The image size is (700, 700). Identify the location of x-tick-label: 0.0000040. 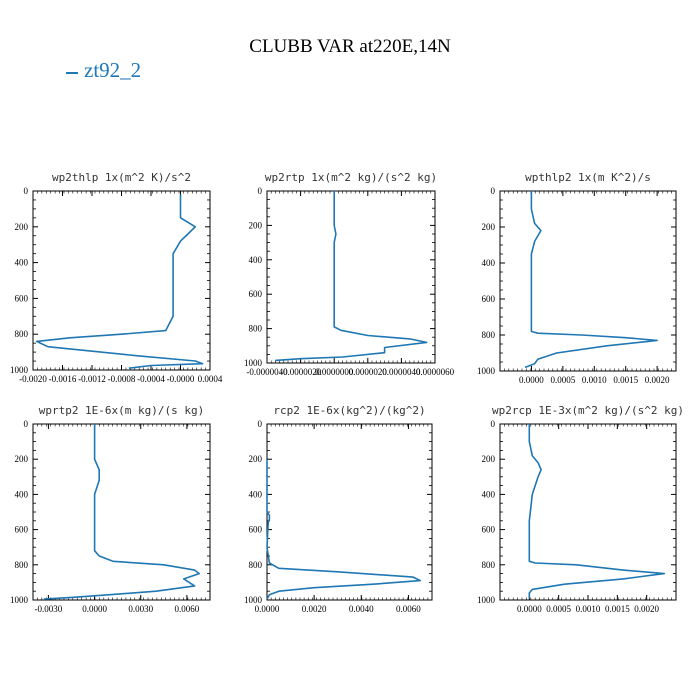
(401, 372).